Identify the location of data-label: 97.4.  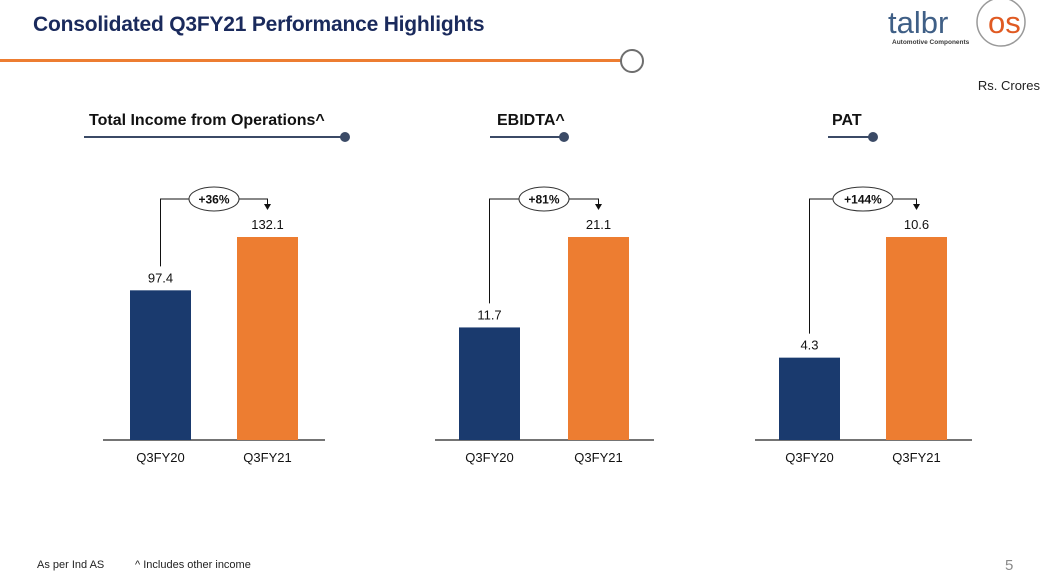
(160, 277).